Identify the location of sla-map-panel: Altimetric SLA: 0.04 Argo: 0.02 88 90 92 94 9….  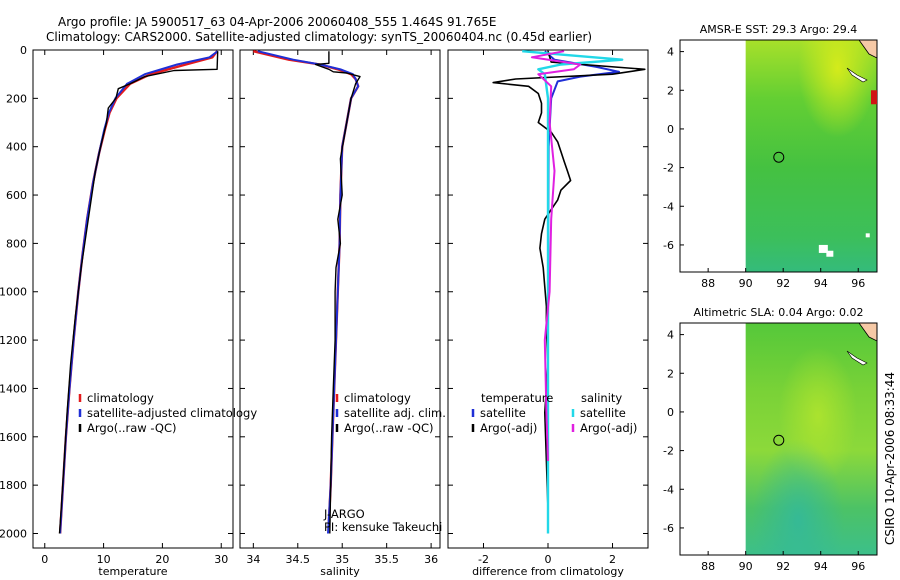
(770, 439).